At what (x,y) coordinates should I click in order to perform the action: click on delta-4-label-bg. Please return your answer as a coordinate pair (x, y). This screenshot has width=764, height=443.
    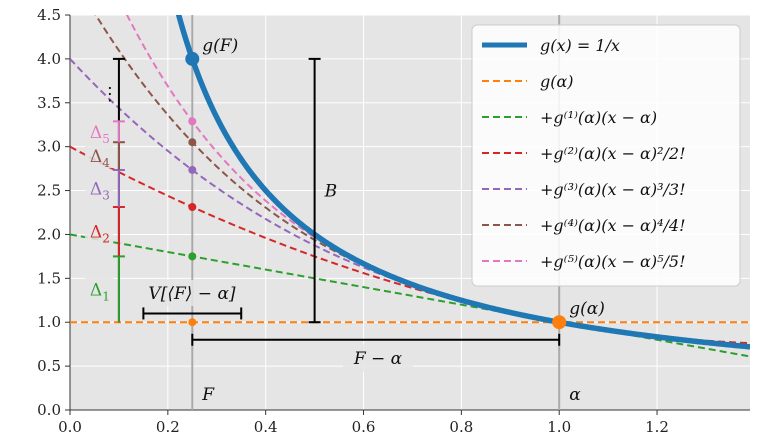
    Looking at the image, I should click on (98, 156).